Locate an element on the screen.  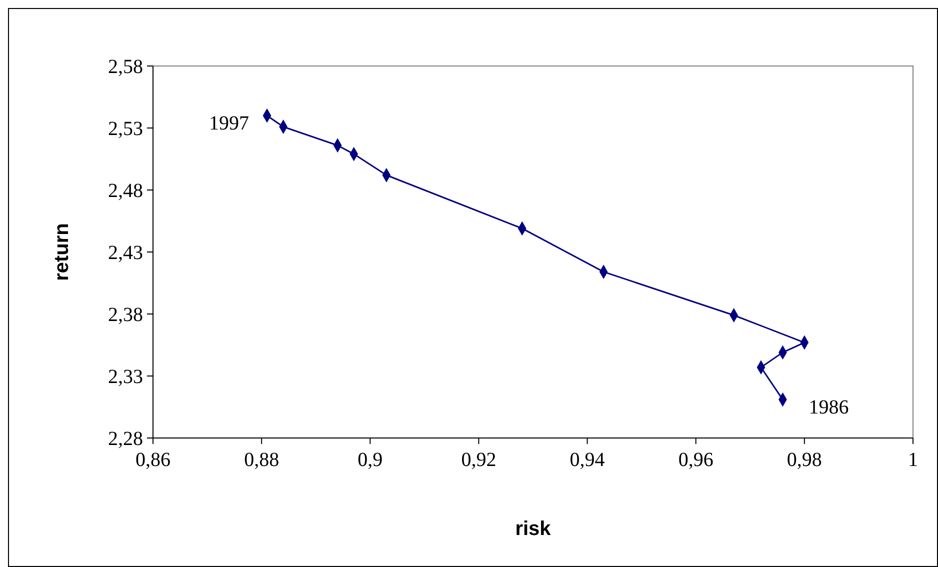
x-tick-label: 0,92 is located at coordinates (478, 460).